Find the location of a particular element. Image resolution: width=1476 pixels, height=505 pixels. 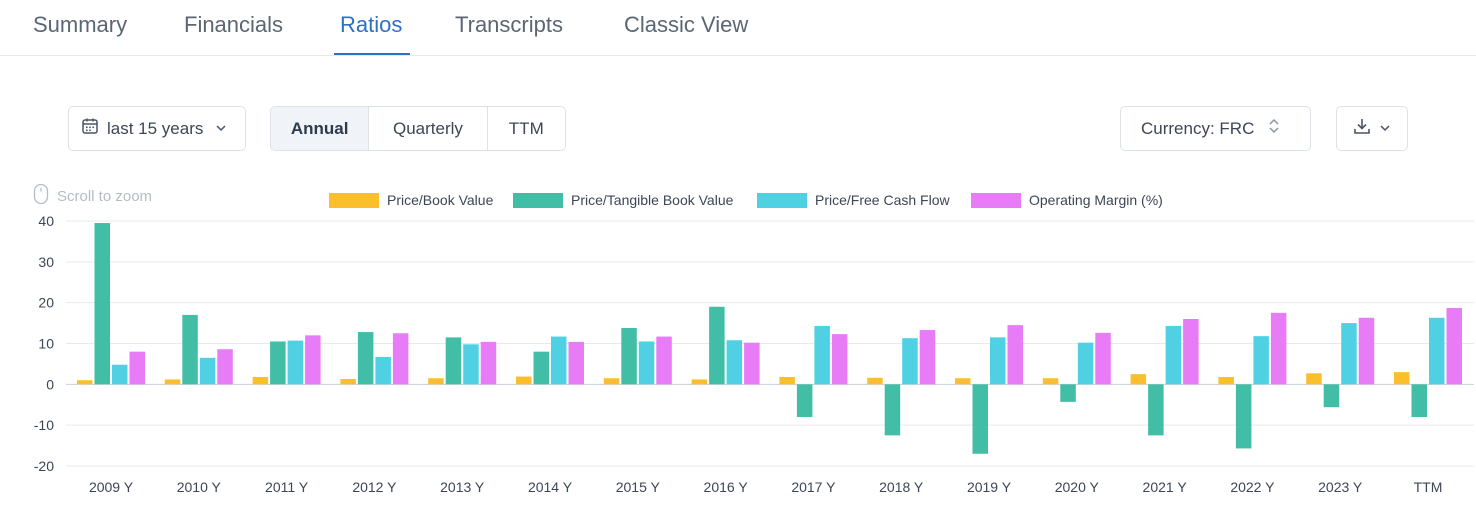

currency-select: Currency: FRC is located at coordinates (1215, 128).